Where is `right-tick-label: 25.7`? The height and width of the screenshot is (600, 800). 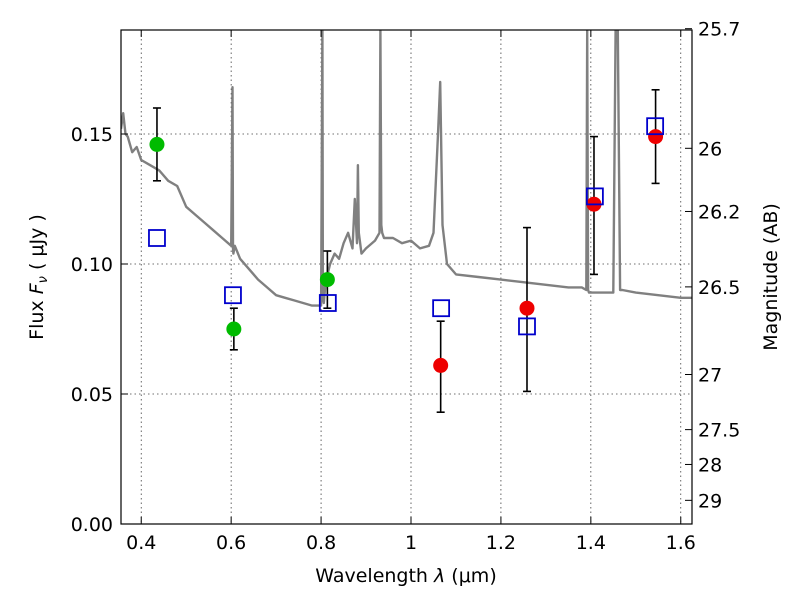 right-tick-label: 25.7 is located at coordinates (719, 30).